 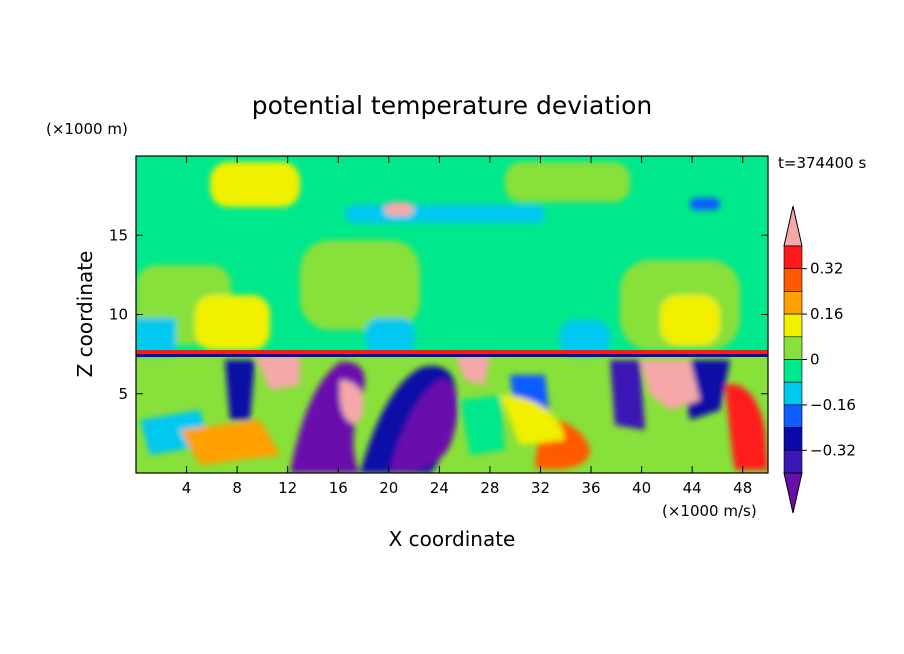 I want to click on lower-neutral-cell, so click(x=482, y=425).